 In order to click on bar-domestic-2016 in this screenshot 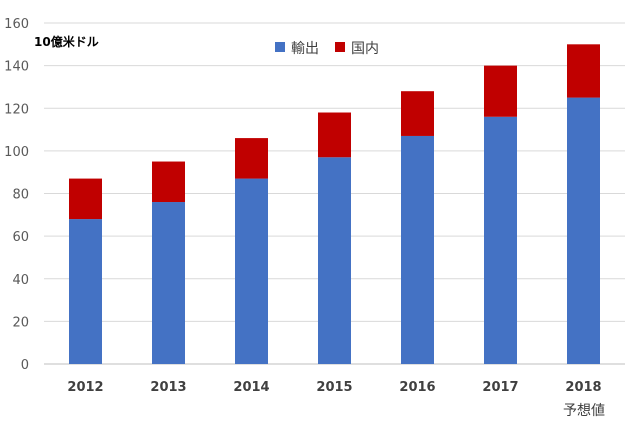, I will do `click(417, 113)`.